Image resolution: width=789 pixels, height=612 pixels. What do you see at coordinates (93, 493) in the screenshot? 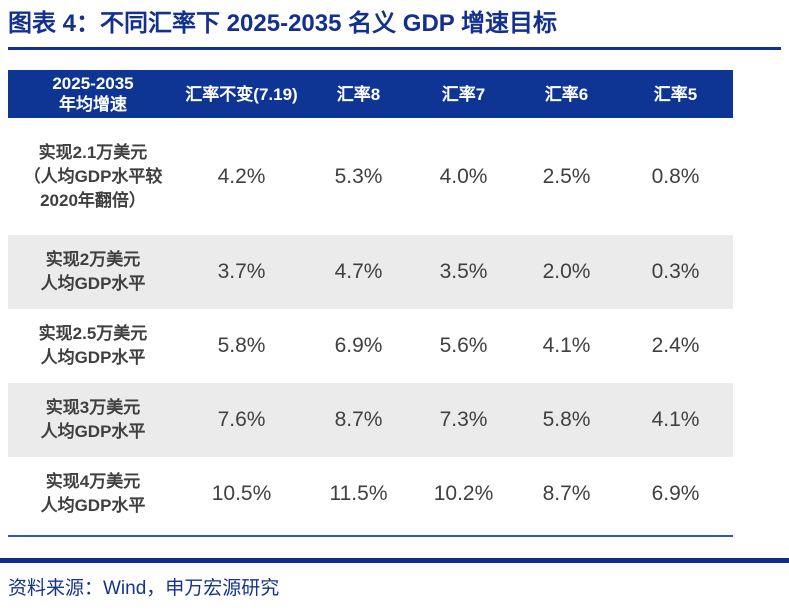
I see `row-label-cell: 实现4万美元 人均GDP水平` at bounding box center [93, 493].